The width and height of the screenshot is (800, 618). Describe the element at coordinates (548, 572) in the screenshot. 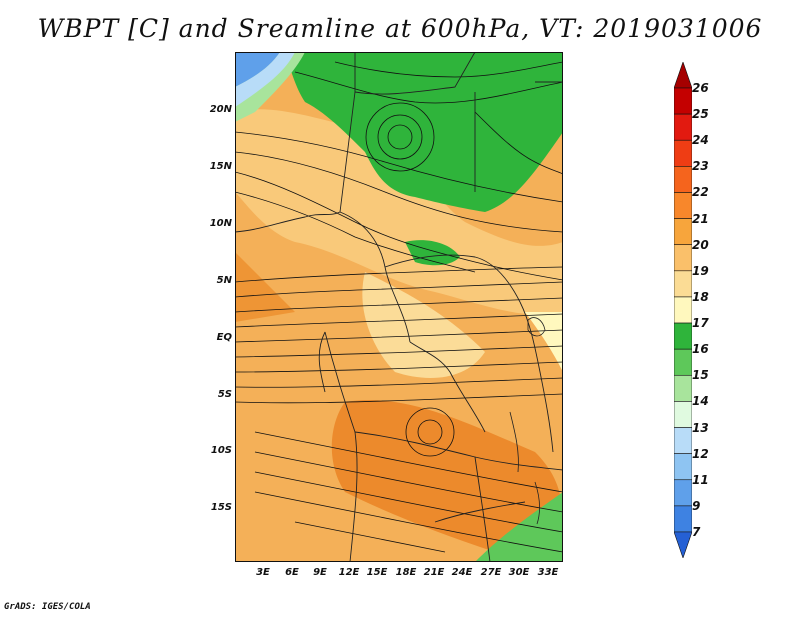

I see `lon-label-33e: 33E` at that location.